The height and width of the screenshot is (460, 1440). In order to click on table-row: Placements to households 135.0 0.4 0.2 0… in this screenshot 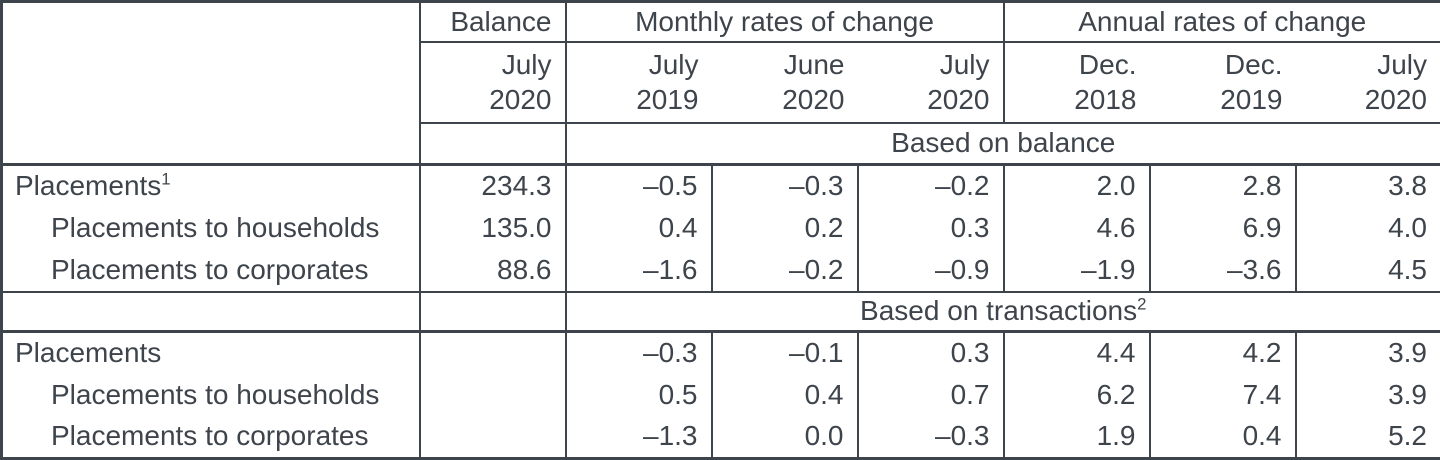, I will do `click(721, 228)`.